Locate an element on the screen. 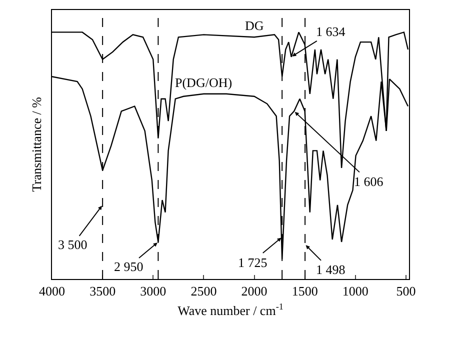 The image size is (467, 341). x-tick-label: 1000 is located at coordinates (355, 291).